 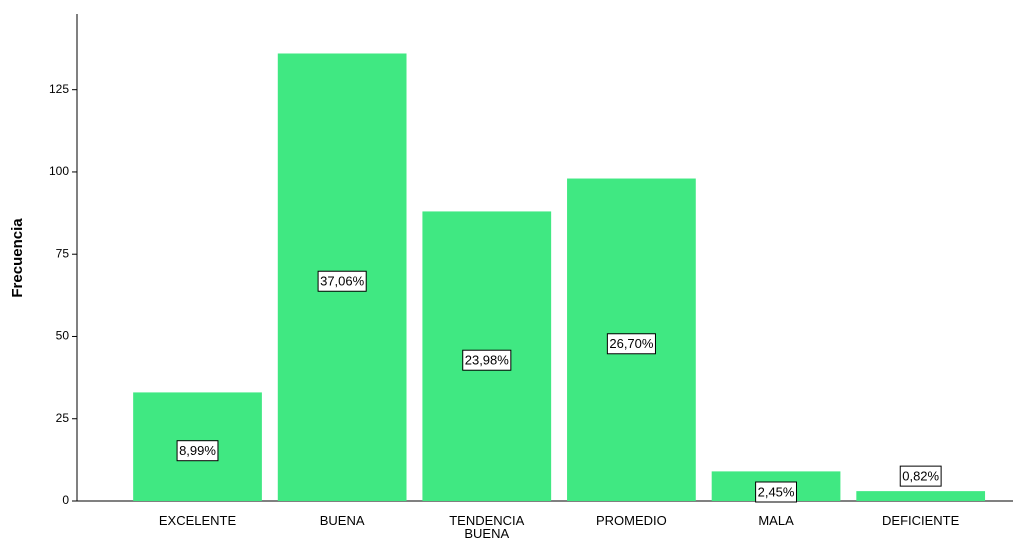 What do you see at coordinates (342, 520) in the screenshot?
I see `x-tick-label: BUENA` at bounding box center [342, 520].